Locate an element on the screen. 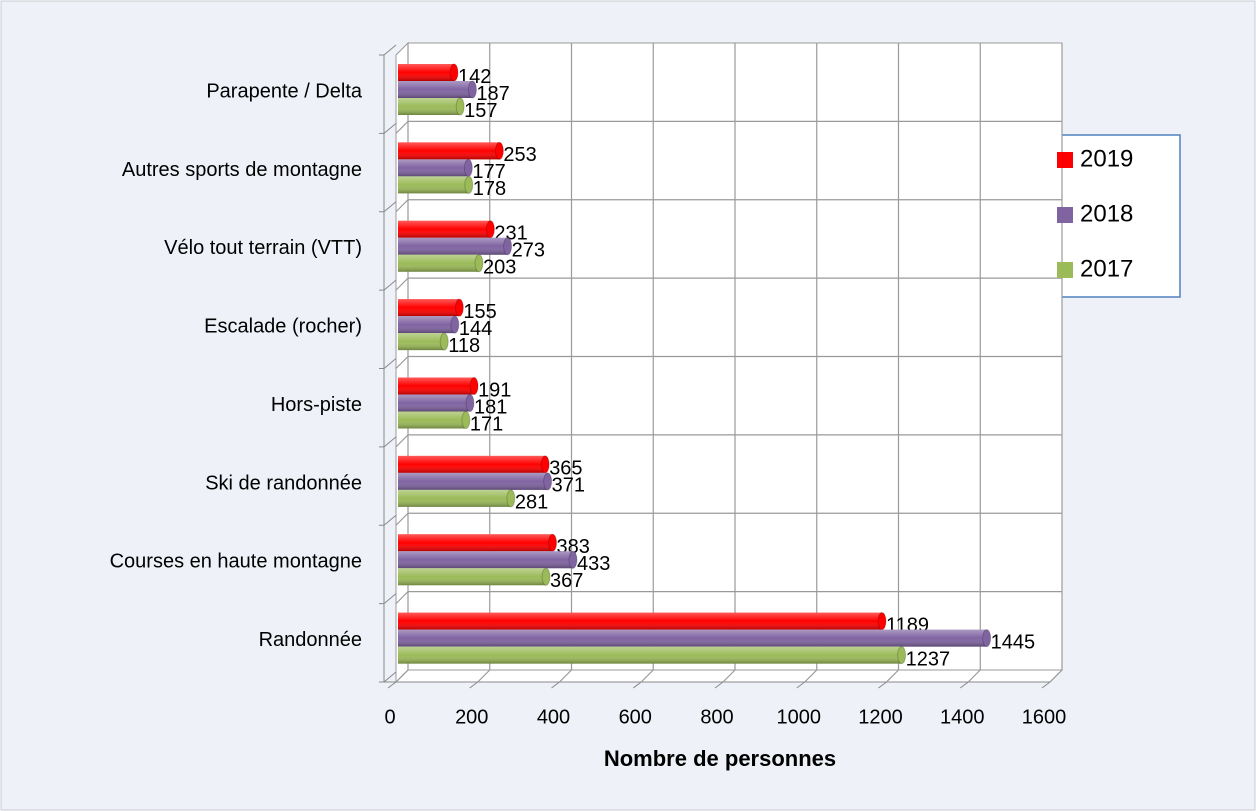  data-label: 253 is located at coordinates (519, 155).